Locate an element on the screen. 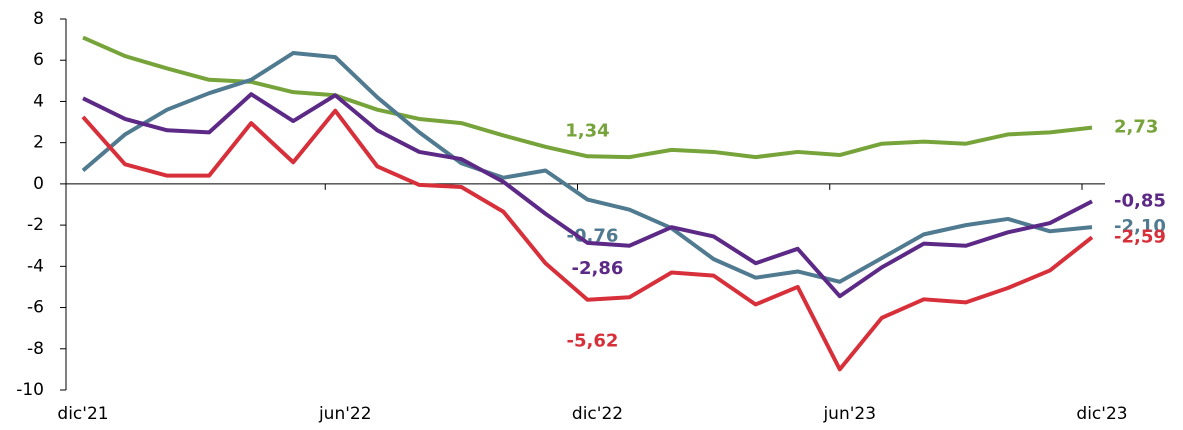 This screenshot has height=430, width=1183. y-tick-label: 2 is located at coordinates (38, 143).